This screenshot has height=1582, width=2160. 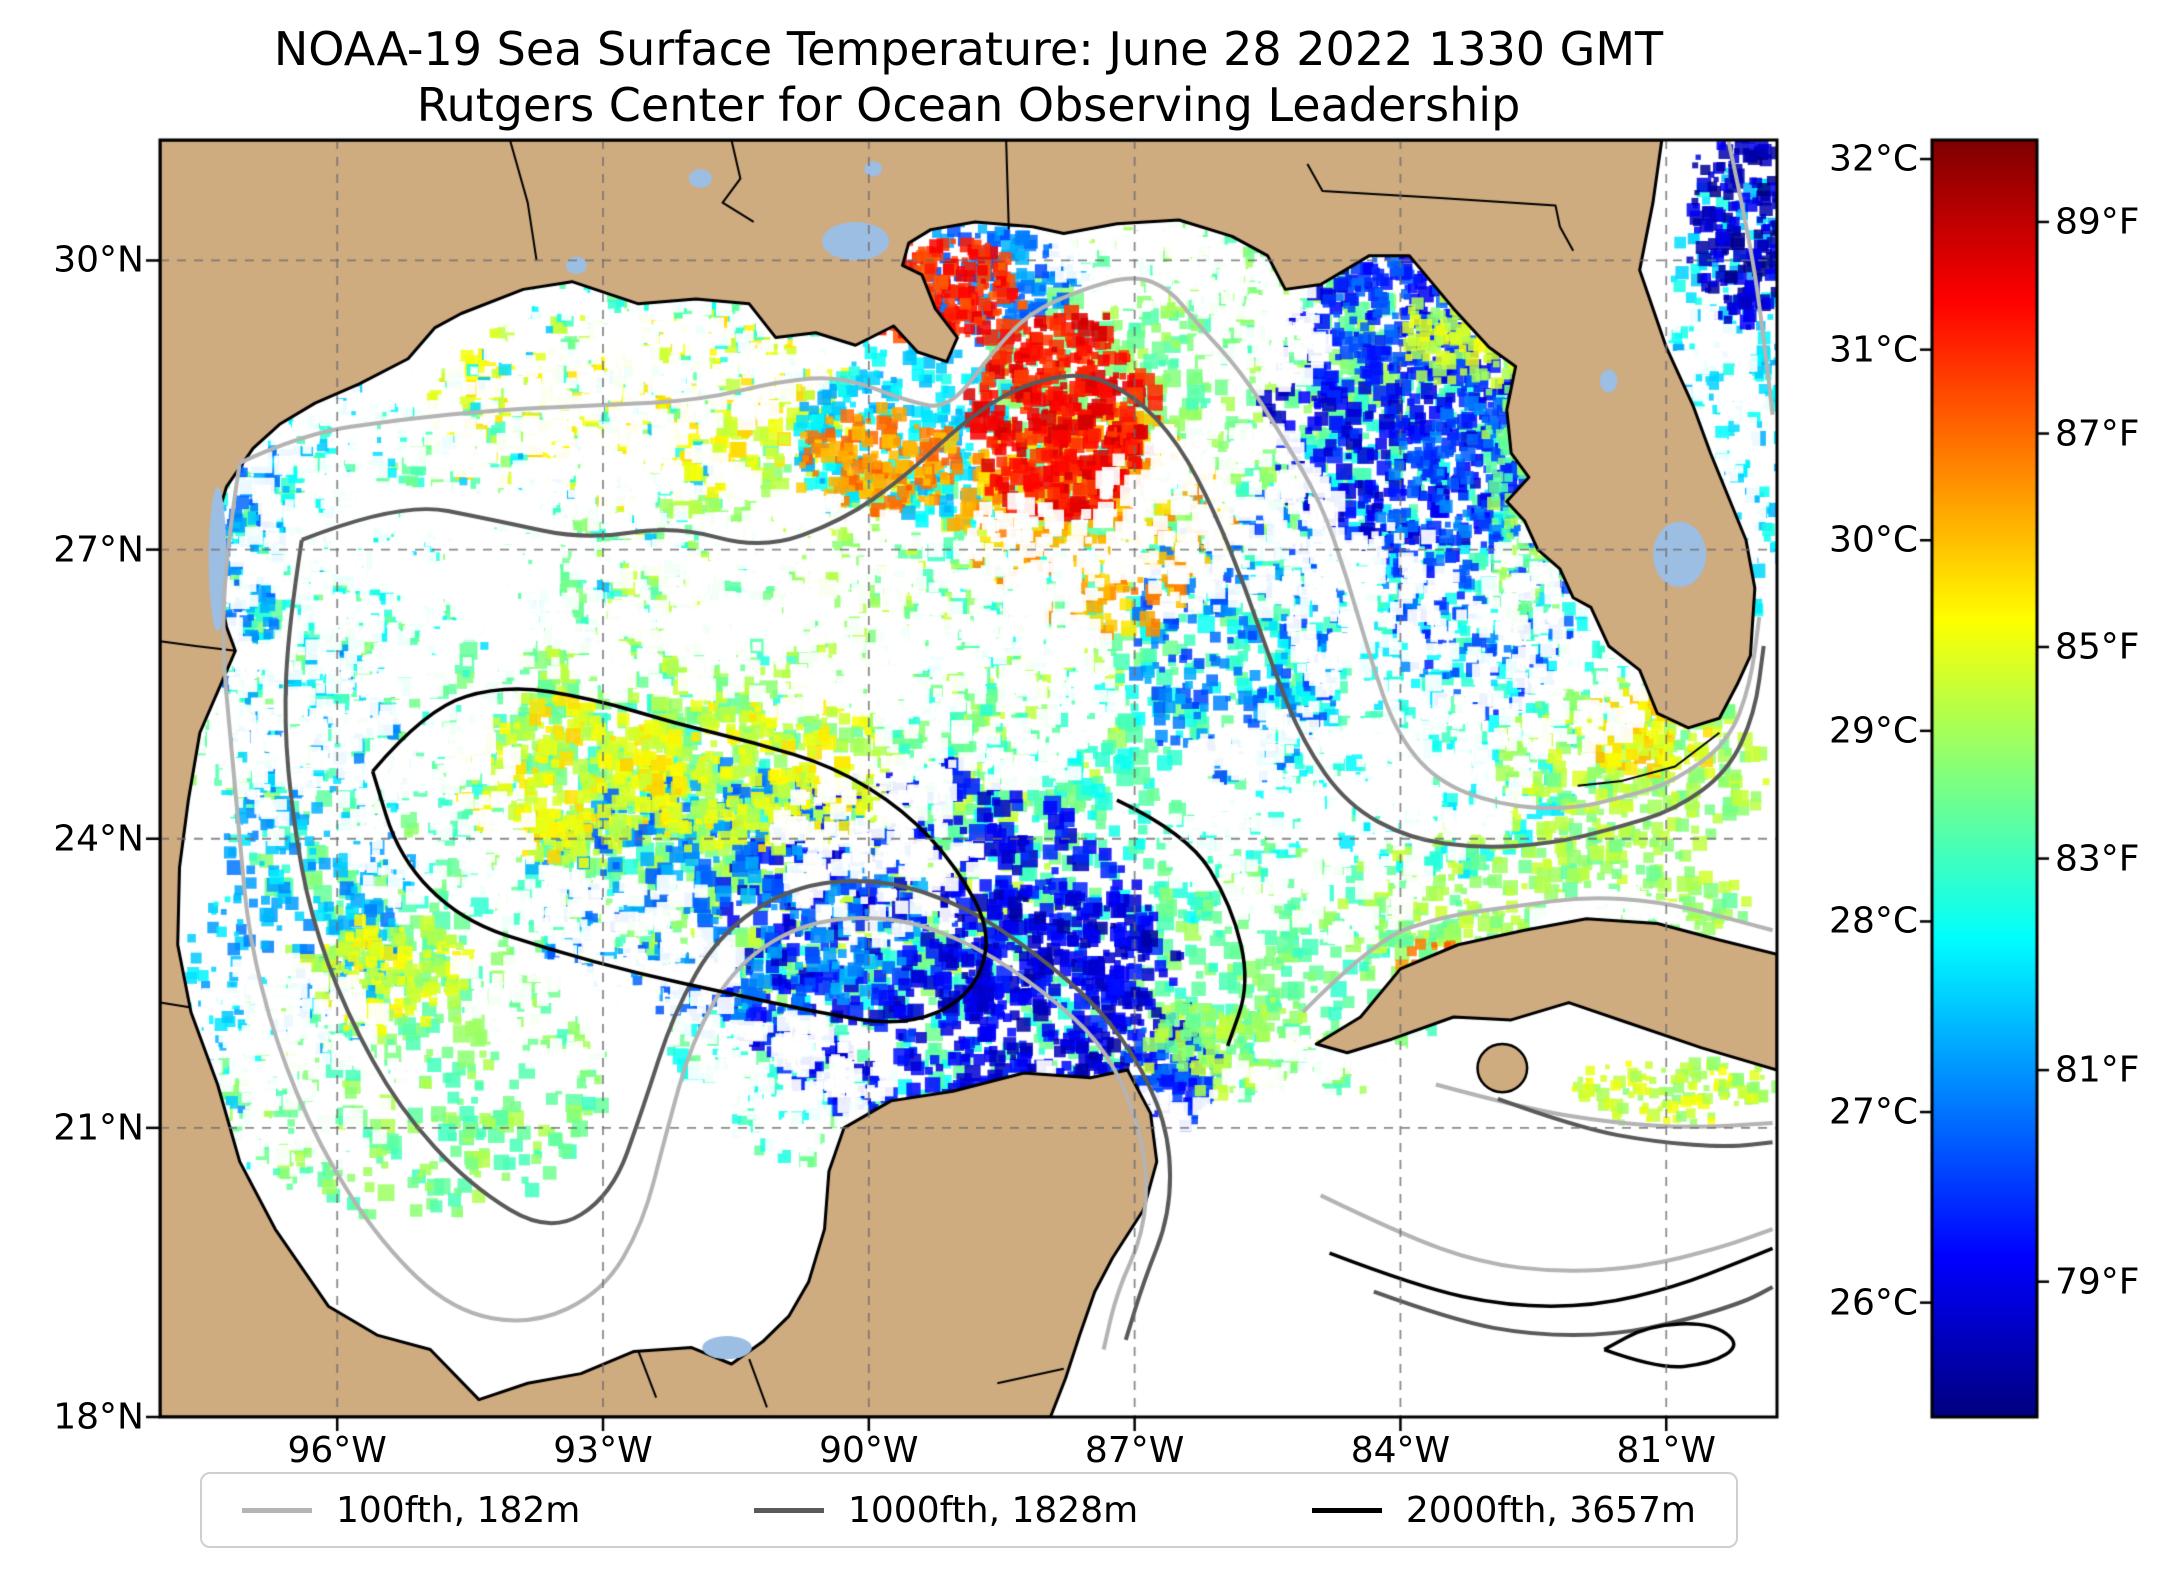 I want to click on lat-tick-label: 30°N, so click(x=98, y=260).